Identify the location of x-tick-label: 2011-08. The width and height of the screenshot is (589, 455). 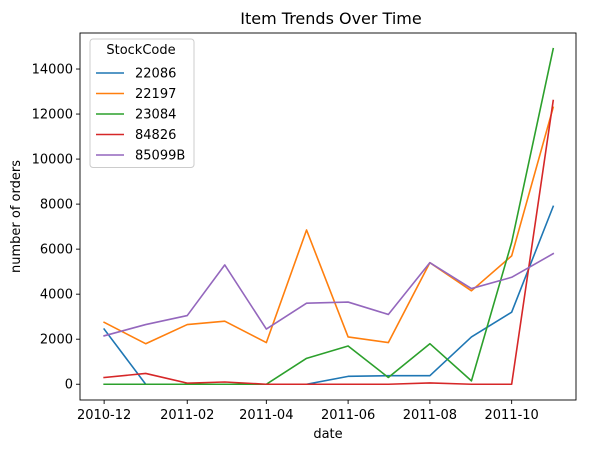
(430, 415).